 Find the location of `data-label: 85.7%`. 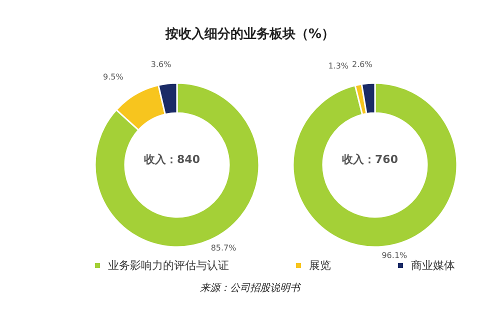

data-label: 85.7% is located at coordinates (223, 247).